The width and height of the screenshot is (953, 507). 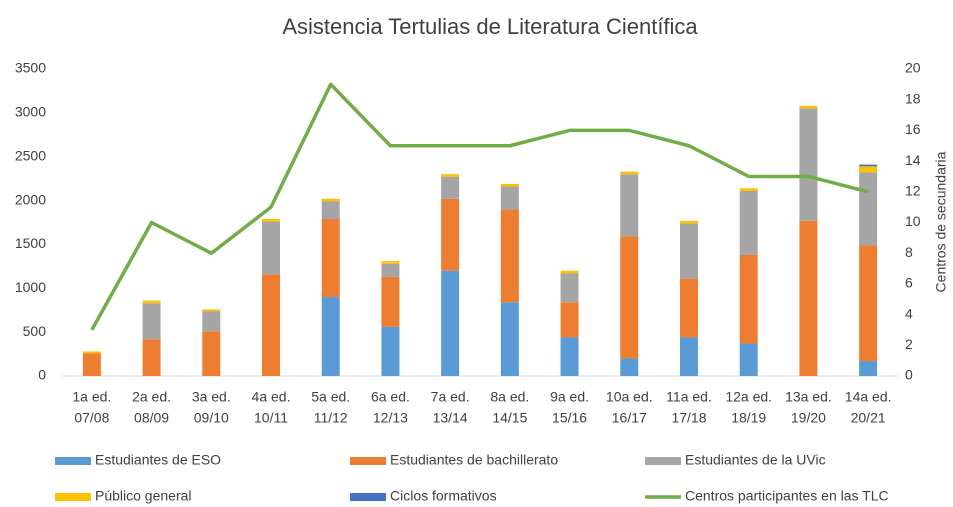 I want to click on y2-tick-label: 20, so click(x=913, y=68).